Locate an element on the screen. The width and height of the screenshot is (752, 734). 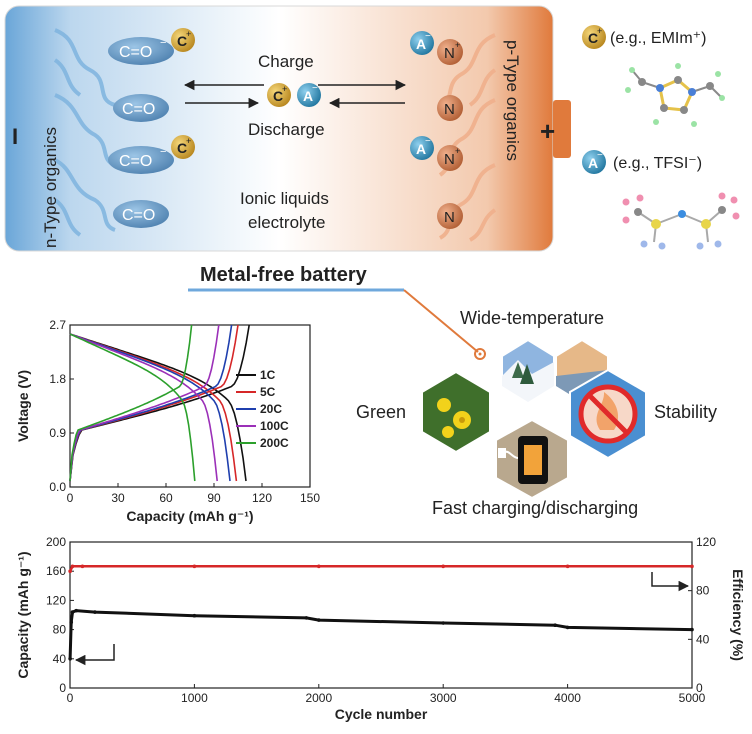
chart1-xtick-label: 60 is located at coordinates (166, 498).